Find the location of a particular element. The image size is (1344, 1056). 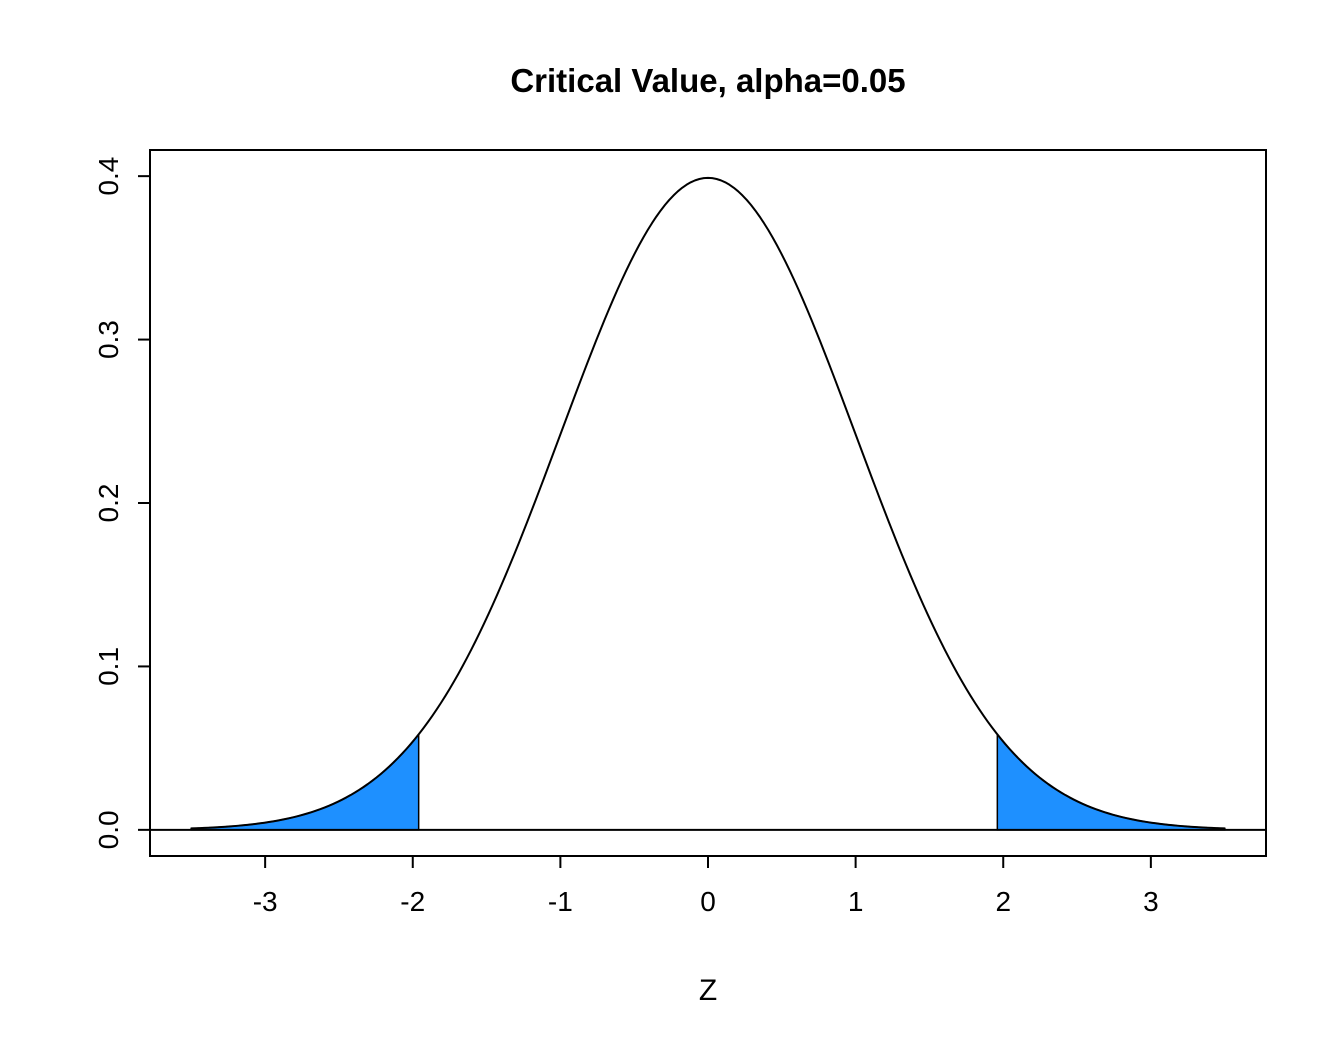

y-tick-label: 0.3 is located at coordinates (108, 339).